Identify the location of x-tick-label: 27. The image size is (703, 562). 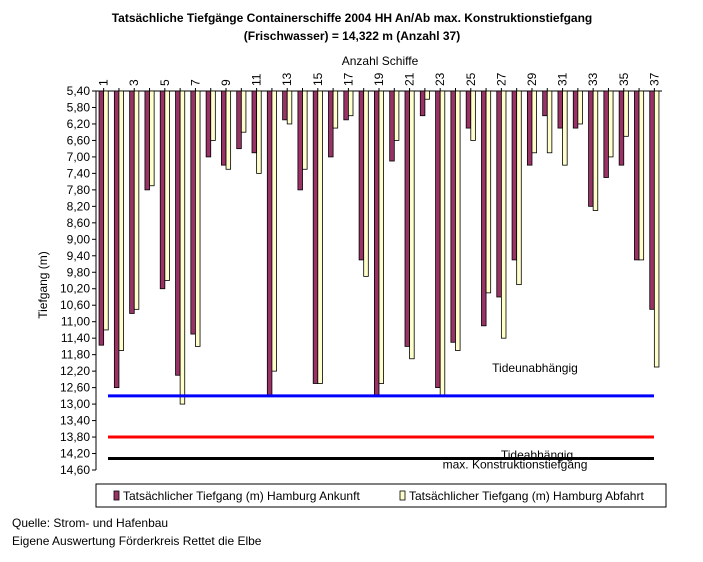
(501, 79).